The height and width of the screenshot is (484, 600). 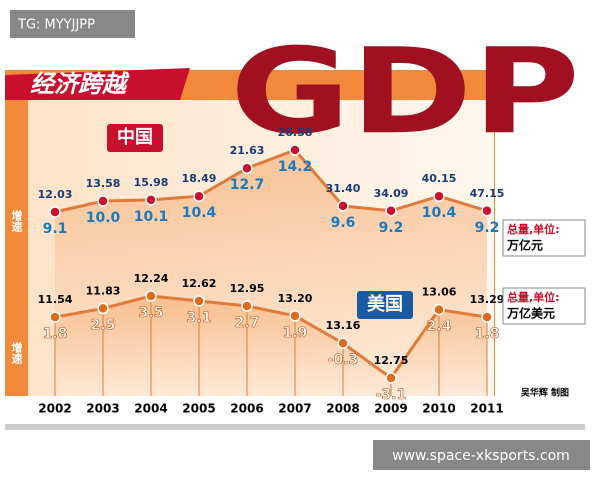 I want to click on growth-label: 9.1, so click(x=55, y=229).